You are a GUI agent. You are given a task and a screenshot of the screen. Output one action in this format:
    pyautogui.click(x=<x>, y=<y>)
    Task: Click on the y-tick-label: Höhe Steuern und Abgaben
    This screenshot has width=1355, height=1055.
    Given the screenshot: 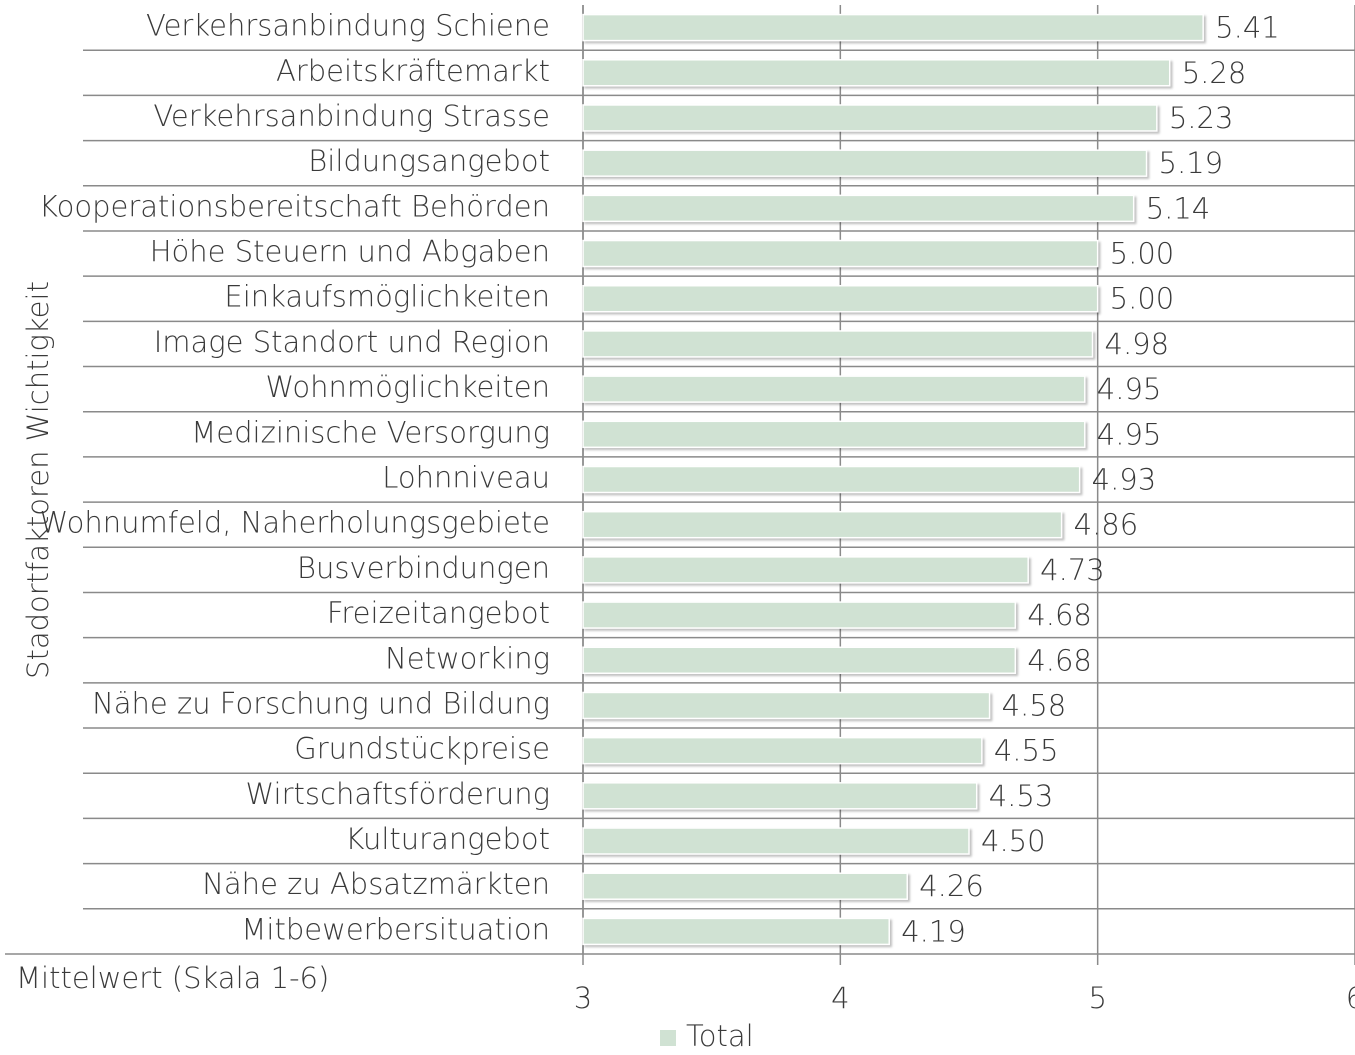 What is the action you would take?
    pyautogui.click(x=350, y=252)
    